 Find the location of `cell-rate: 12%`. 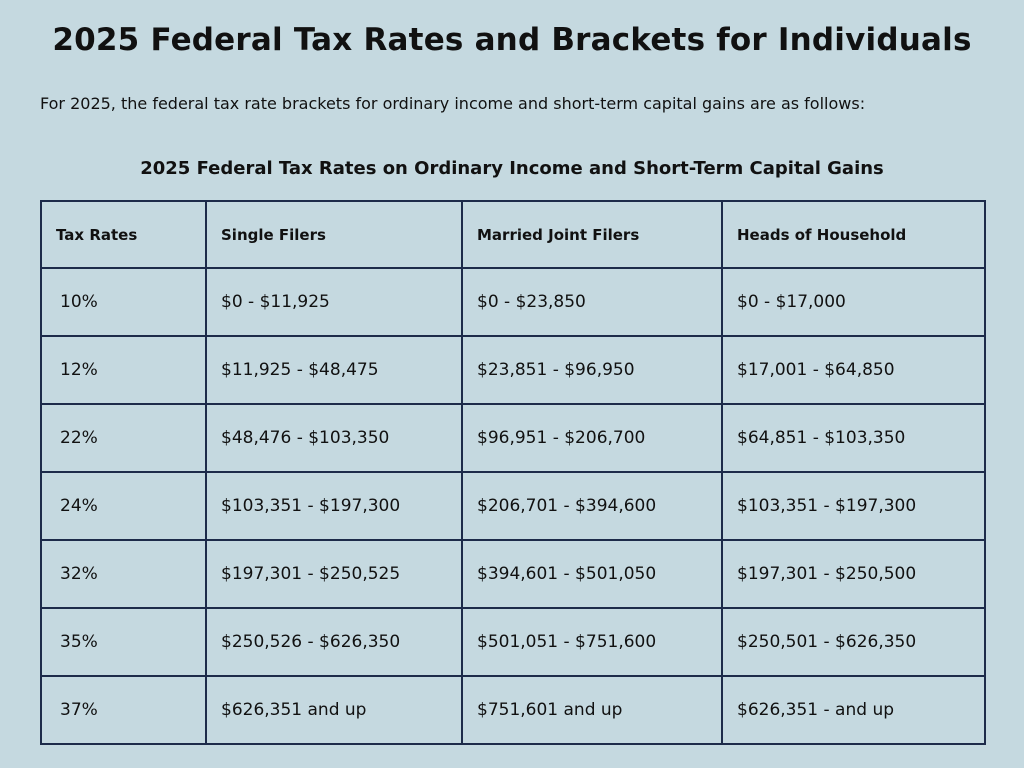

cell-rate: 12% is located at coordinates (123, 370).